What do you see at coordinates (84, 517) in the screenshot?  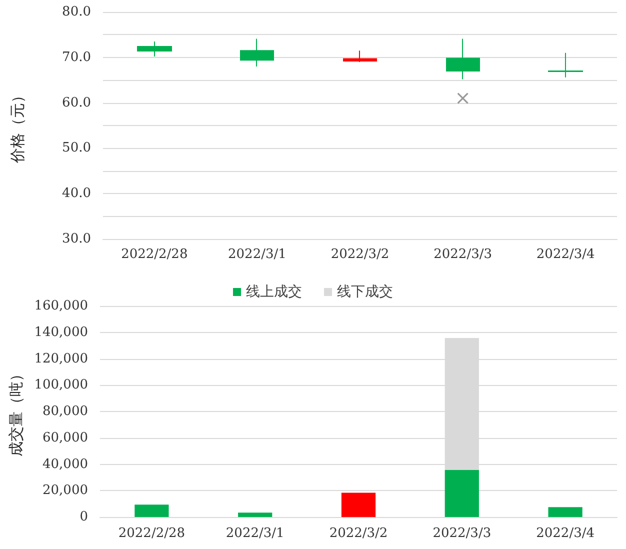 I see `y-tick-label: 0` at bounding box center [84, 517].